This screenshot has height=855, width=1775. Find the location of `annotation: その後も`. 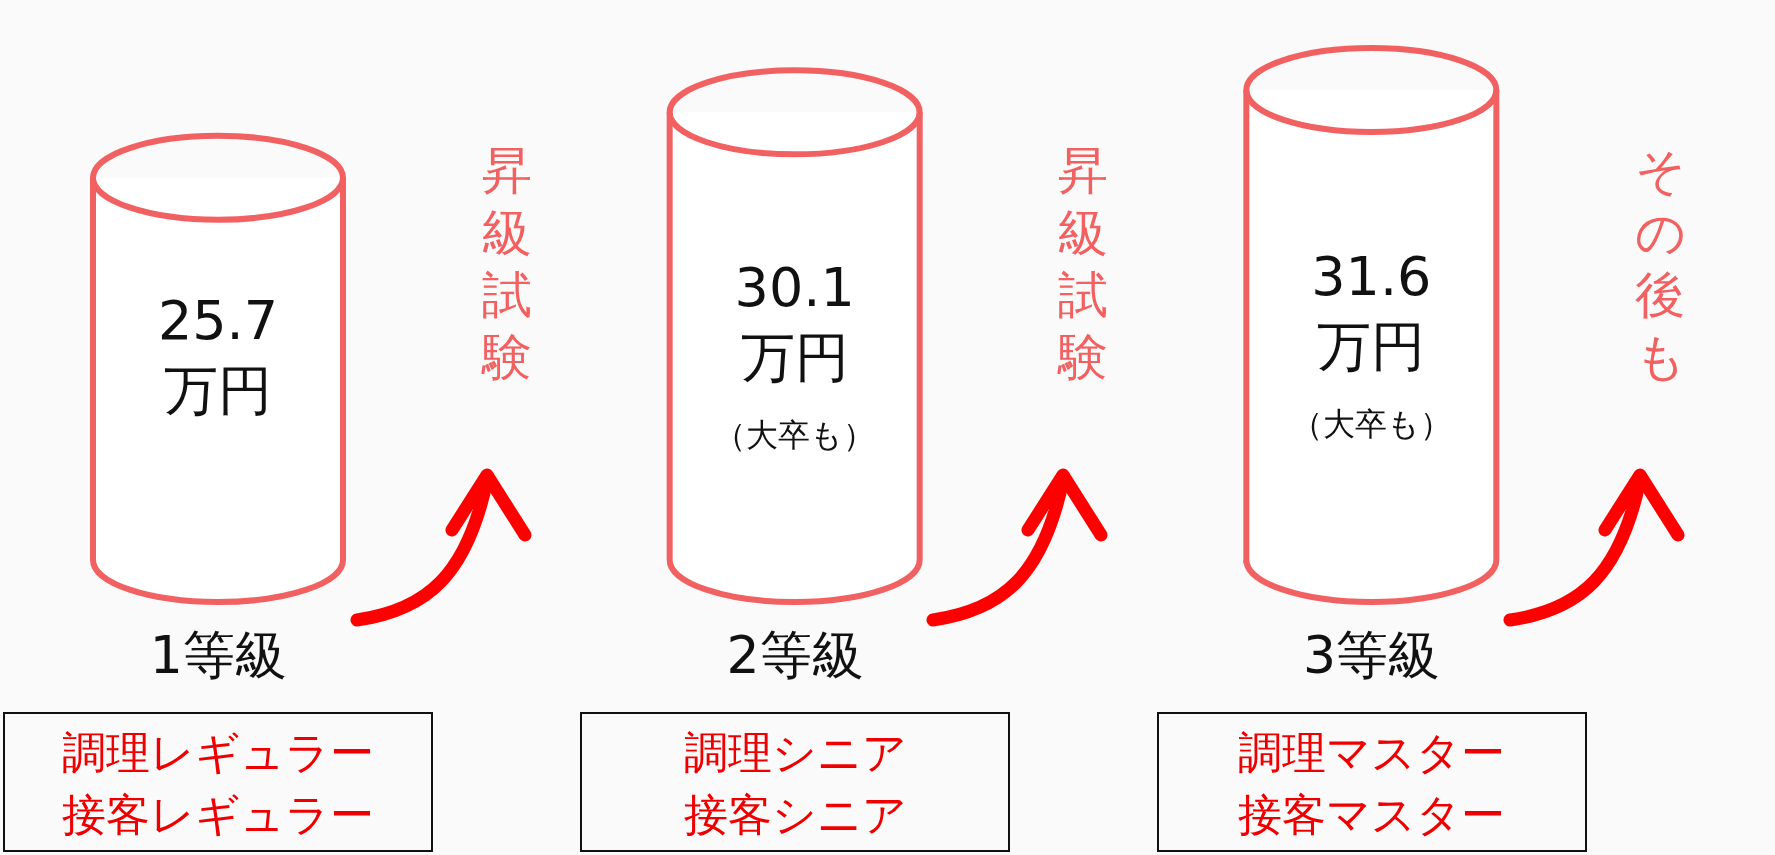

annotation: その後も is located at coordinates (1660, 264).